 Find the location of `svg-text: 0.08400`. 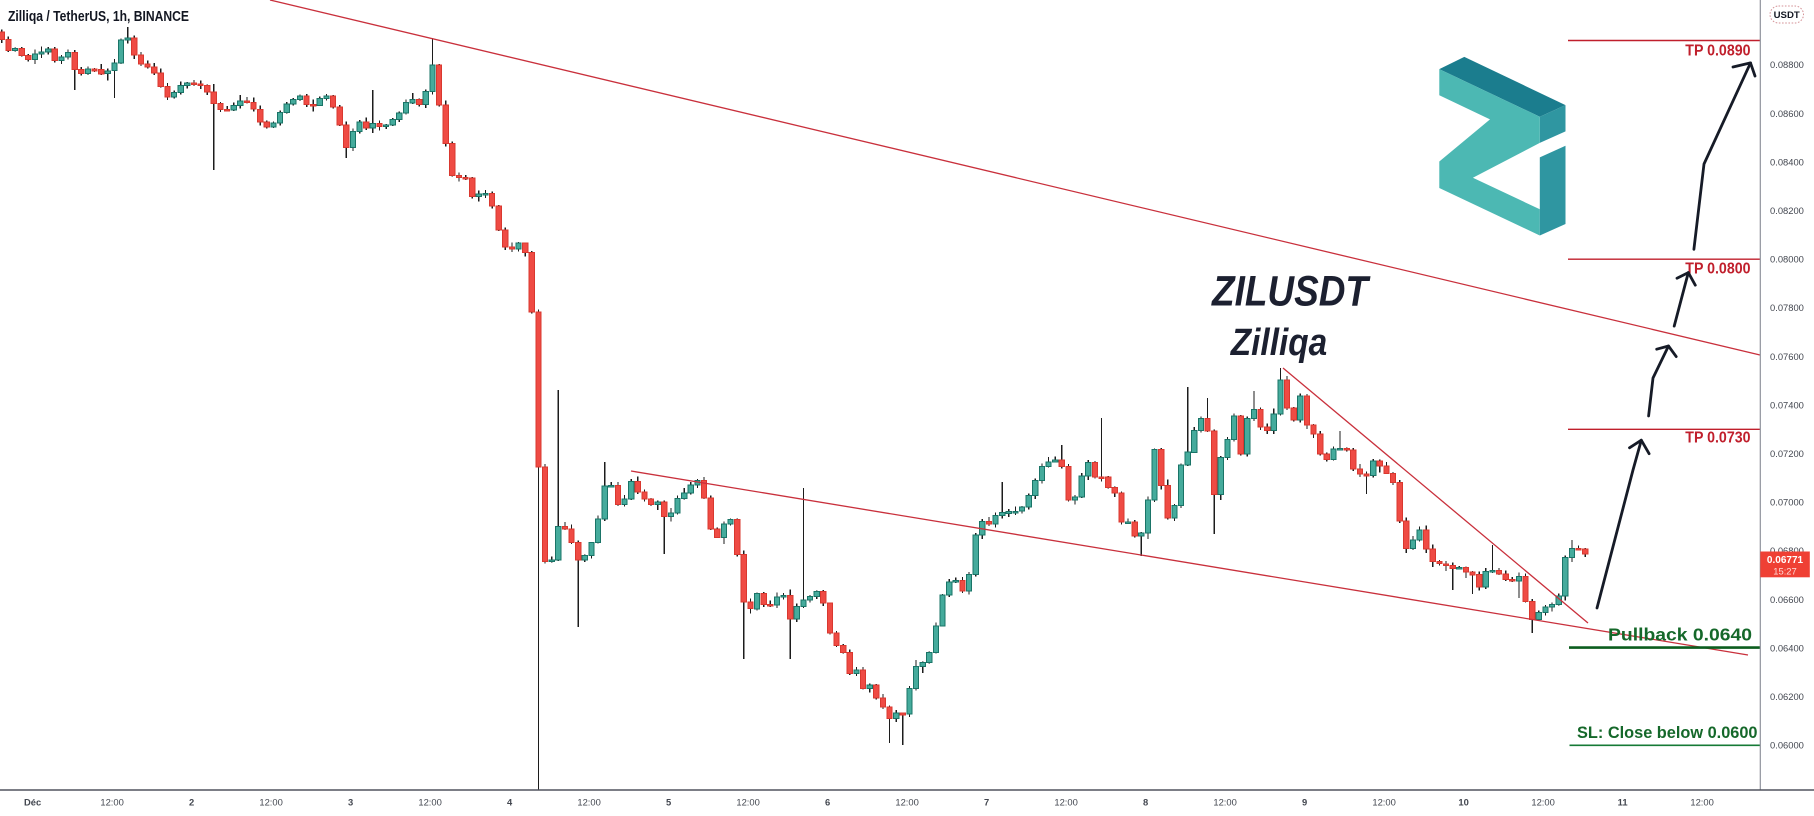

svg-text: 0.08400 is located at coordinates (1787, 161).